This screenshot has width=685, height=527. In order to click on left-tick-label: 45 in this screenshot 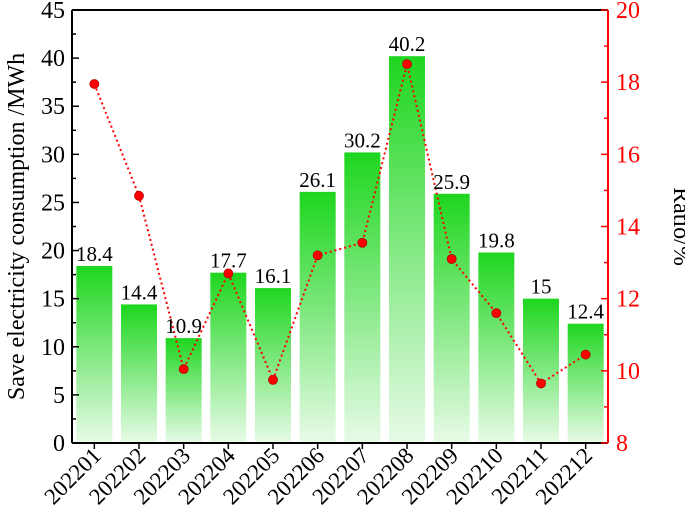, I will do `click(53, 12)`.